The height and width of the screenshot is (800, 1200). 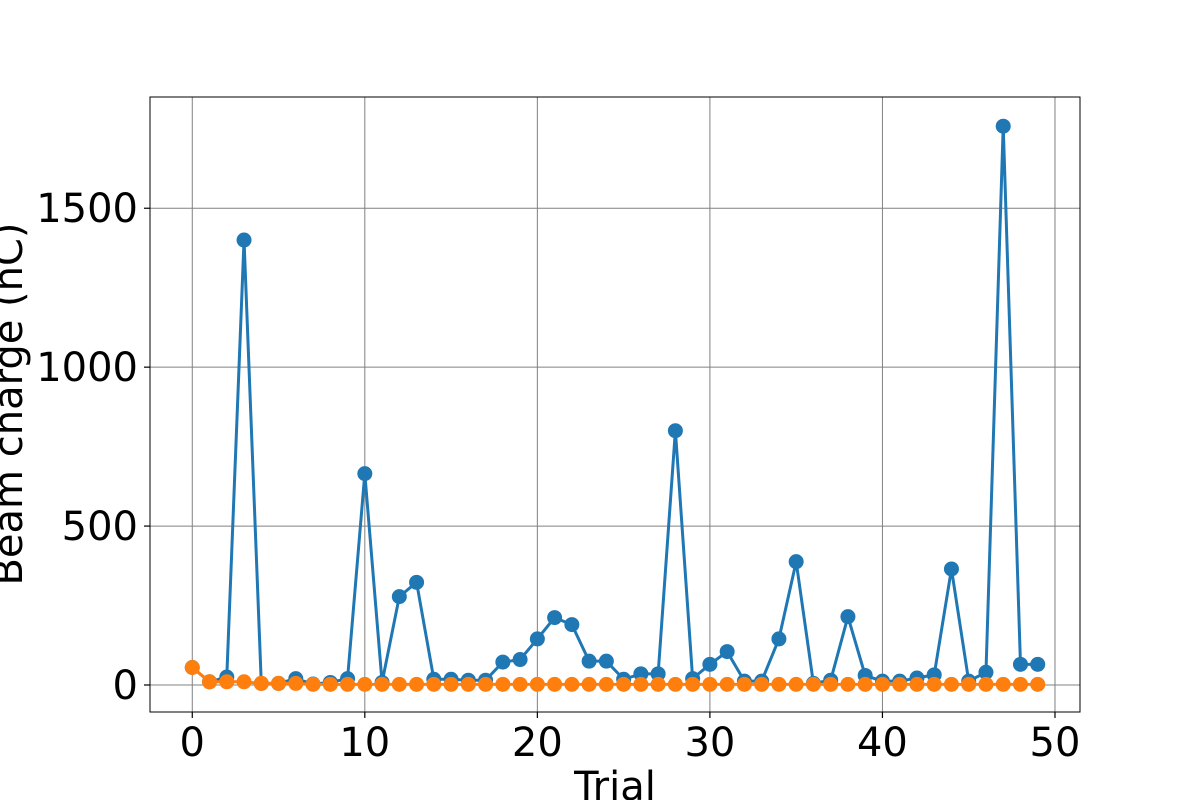 What do you see at coordinates (87, 209) in the screenshot?
I see `y-tick-label: 1500` at bounding box center [87, 209].